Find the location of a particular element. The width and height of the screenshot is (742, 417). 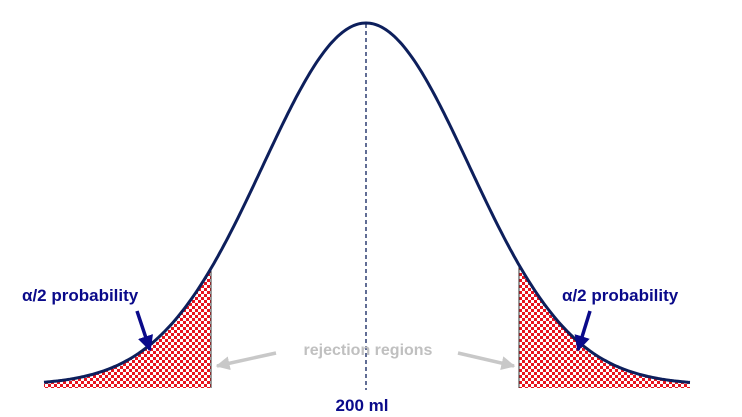

rejection-regions-label: rejection regions is located at coordinates (368, 350).